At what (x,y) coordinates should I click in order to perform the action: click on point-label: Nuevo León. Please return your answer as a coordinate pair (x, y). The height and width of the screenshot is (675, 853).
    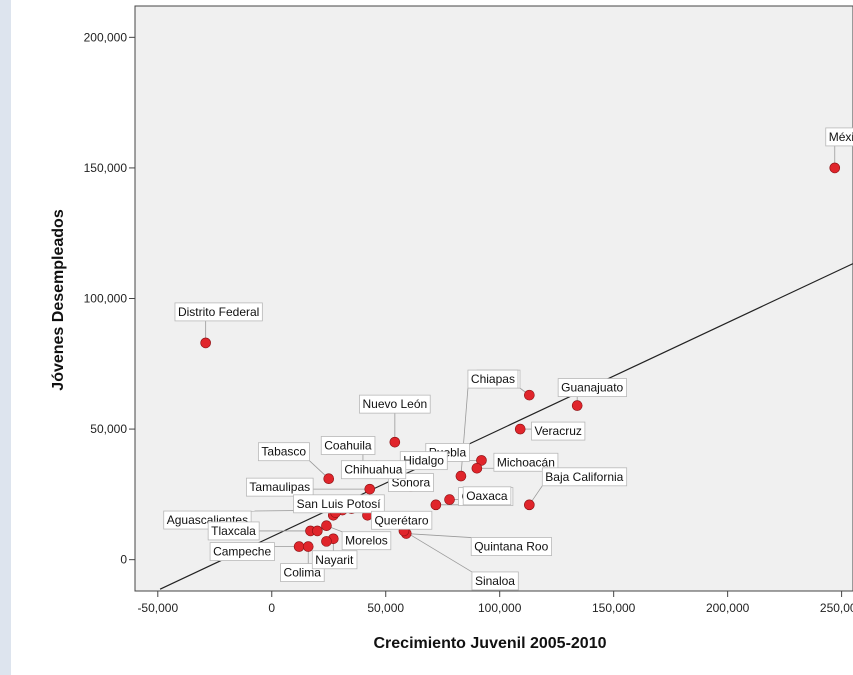
    Looking at the image, I should click on (394, 404).